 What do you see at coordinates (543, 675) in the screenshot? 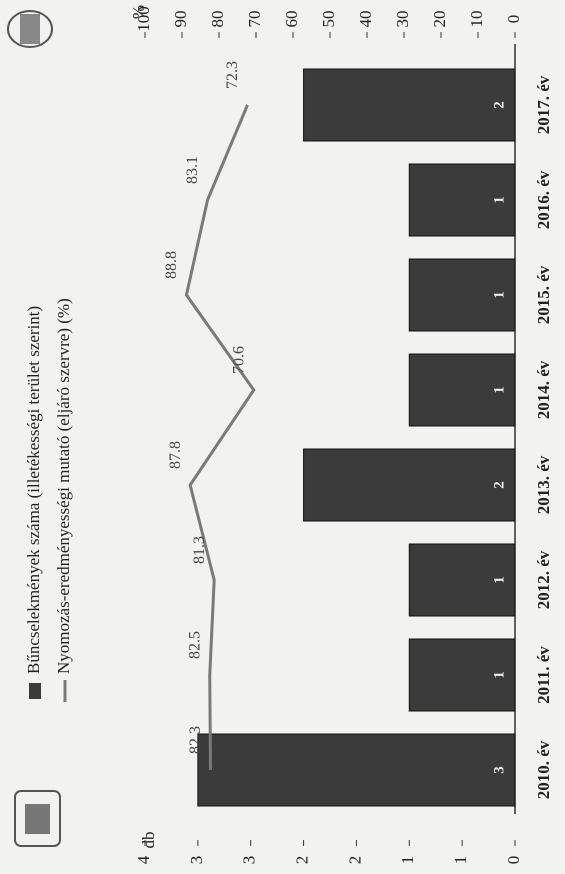
I see `x-tick-label: 2011. év` at bounding box center [543, 675].